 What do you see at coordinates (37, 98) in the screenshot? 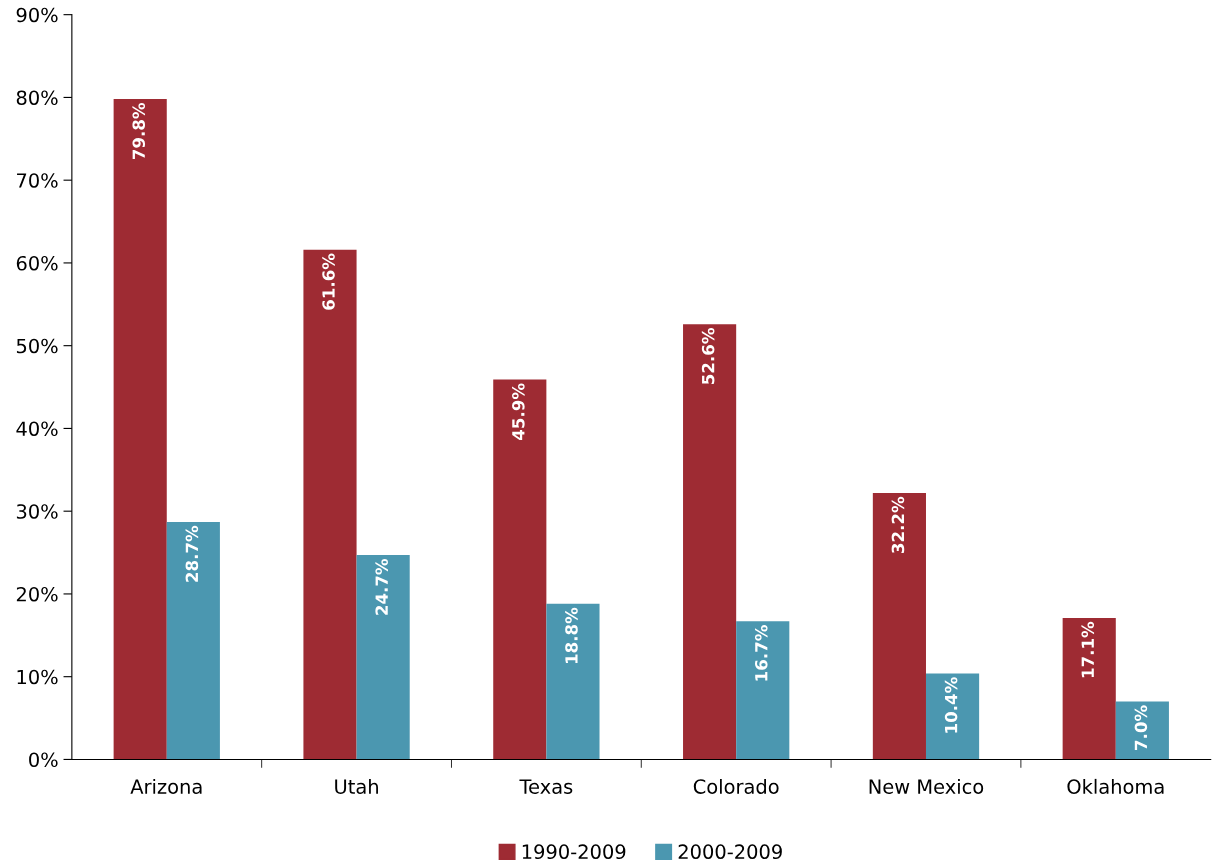
I see `y-tick-label: 80%` at bounding box center [37, 98].